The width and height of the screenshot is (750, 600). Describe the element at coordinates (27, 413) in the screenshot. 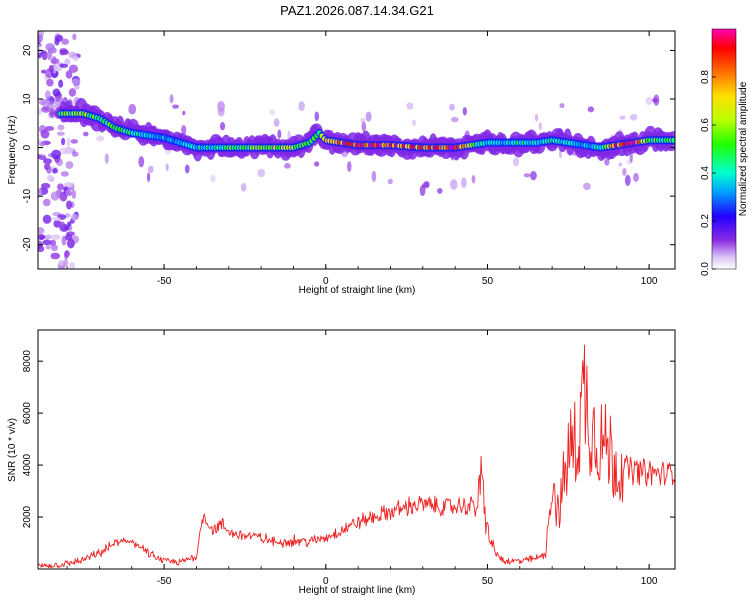

I see `snr-y-tick-label: 6000` at that location.